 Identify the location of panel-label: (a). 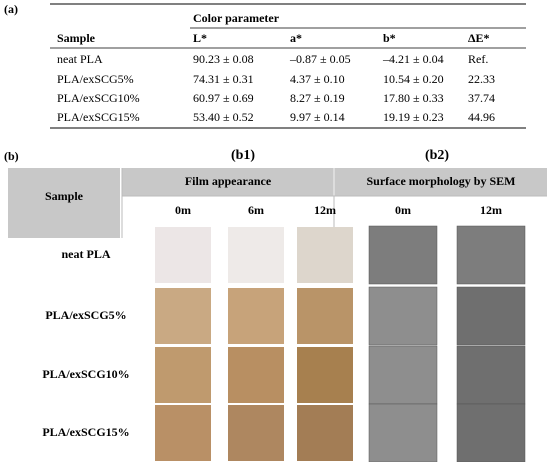
(11, 9).